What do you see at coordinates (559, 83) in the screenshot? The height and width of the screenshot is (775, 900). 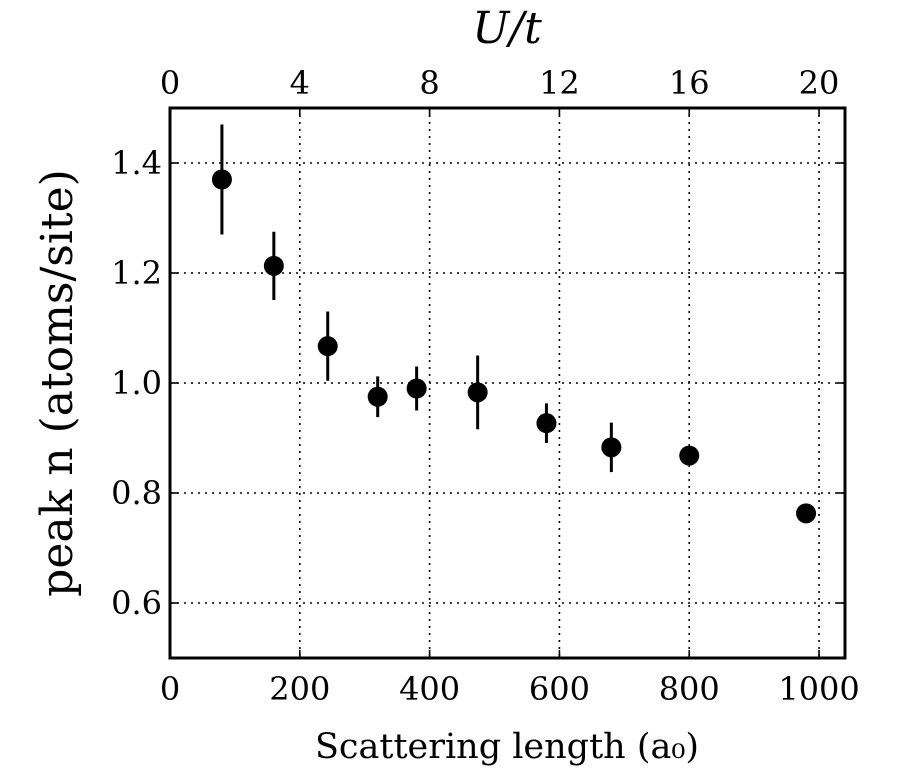 I see `top-tick-label: 12` at bounding box center [559, 83].